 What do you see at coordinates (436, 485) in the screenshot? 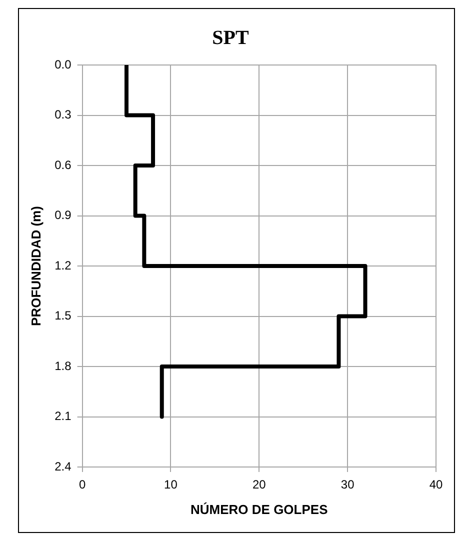
I see `x-tick-label: 40` at bounding box center [436, 485].